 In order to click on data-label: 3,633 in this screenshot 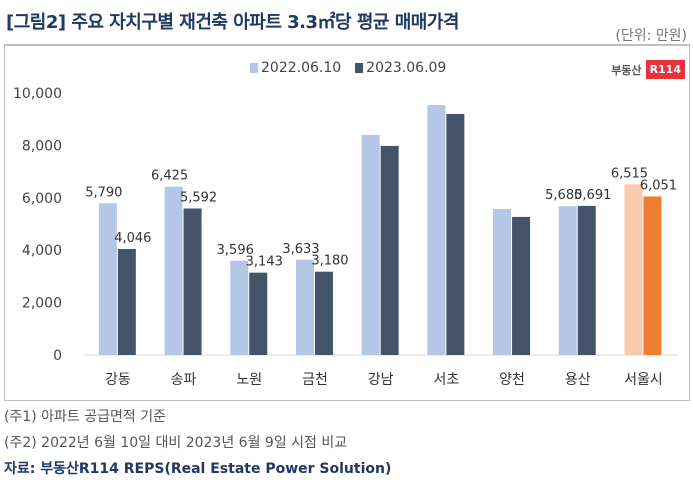, I will do `click(300, 249)`.